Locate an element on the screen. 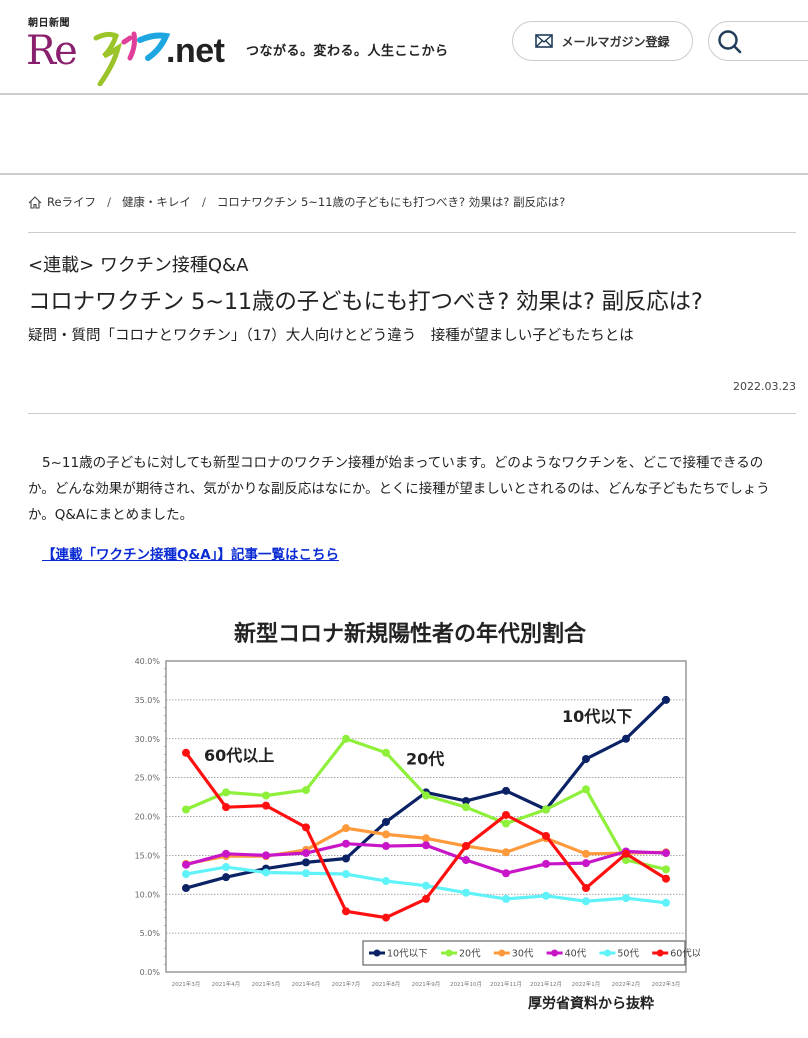 The width and height of the screenshot is (808, 1038). x-tick-label: 2022年2月 is located at coordinates (626, 984).